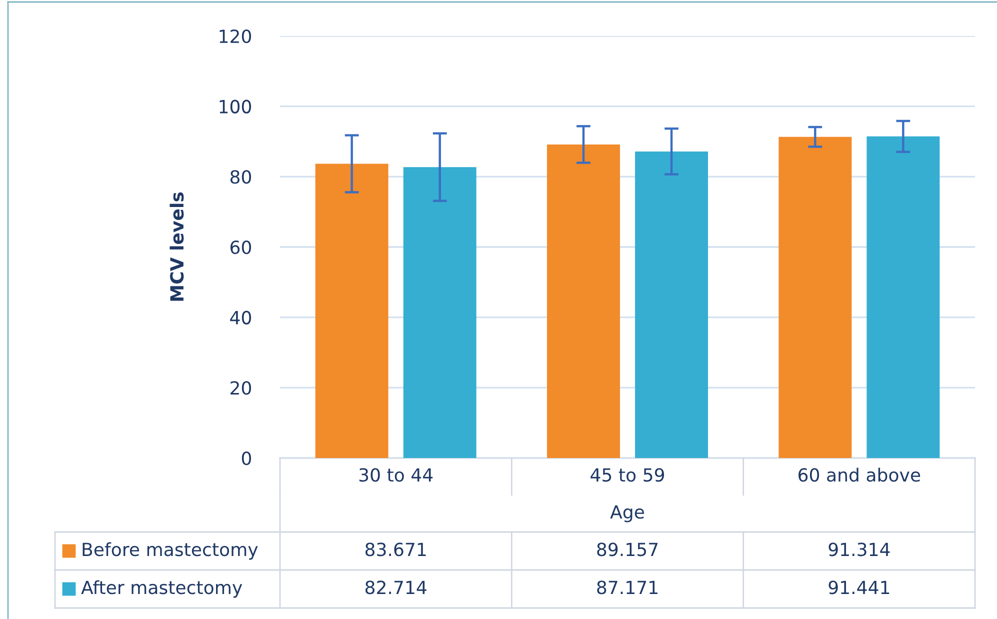  I want to click on y-tick-label: 60, so click(241, 247).